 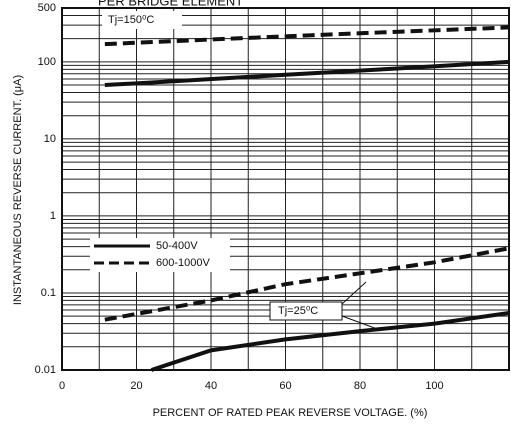 I want to click on annotation: Tj=150⁰C, so click(x=131, y=20).